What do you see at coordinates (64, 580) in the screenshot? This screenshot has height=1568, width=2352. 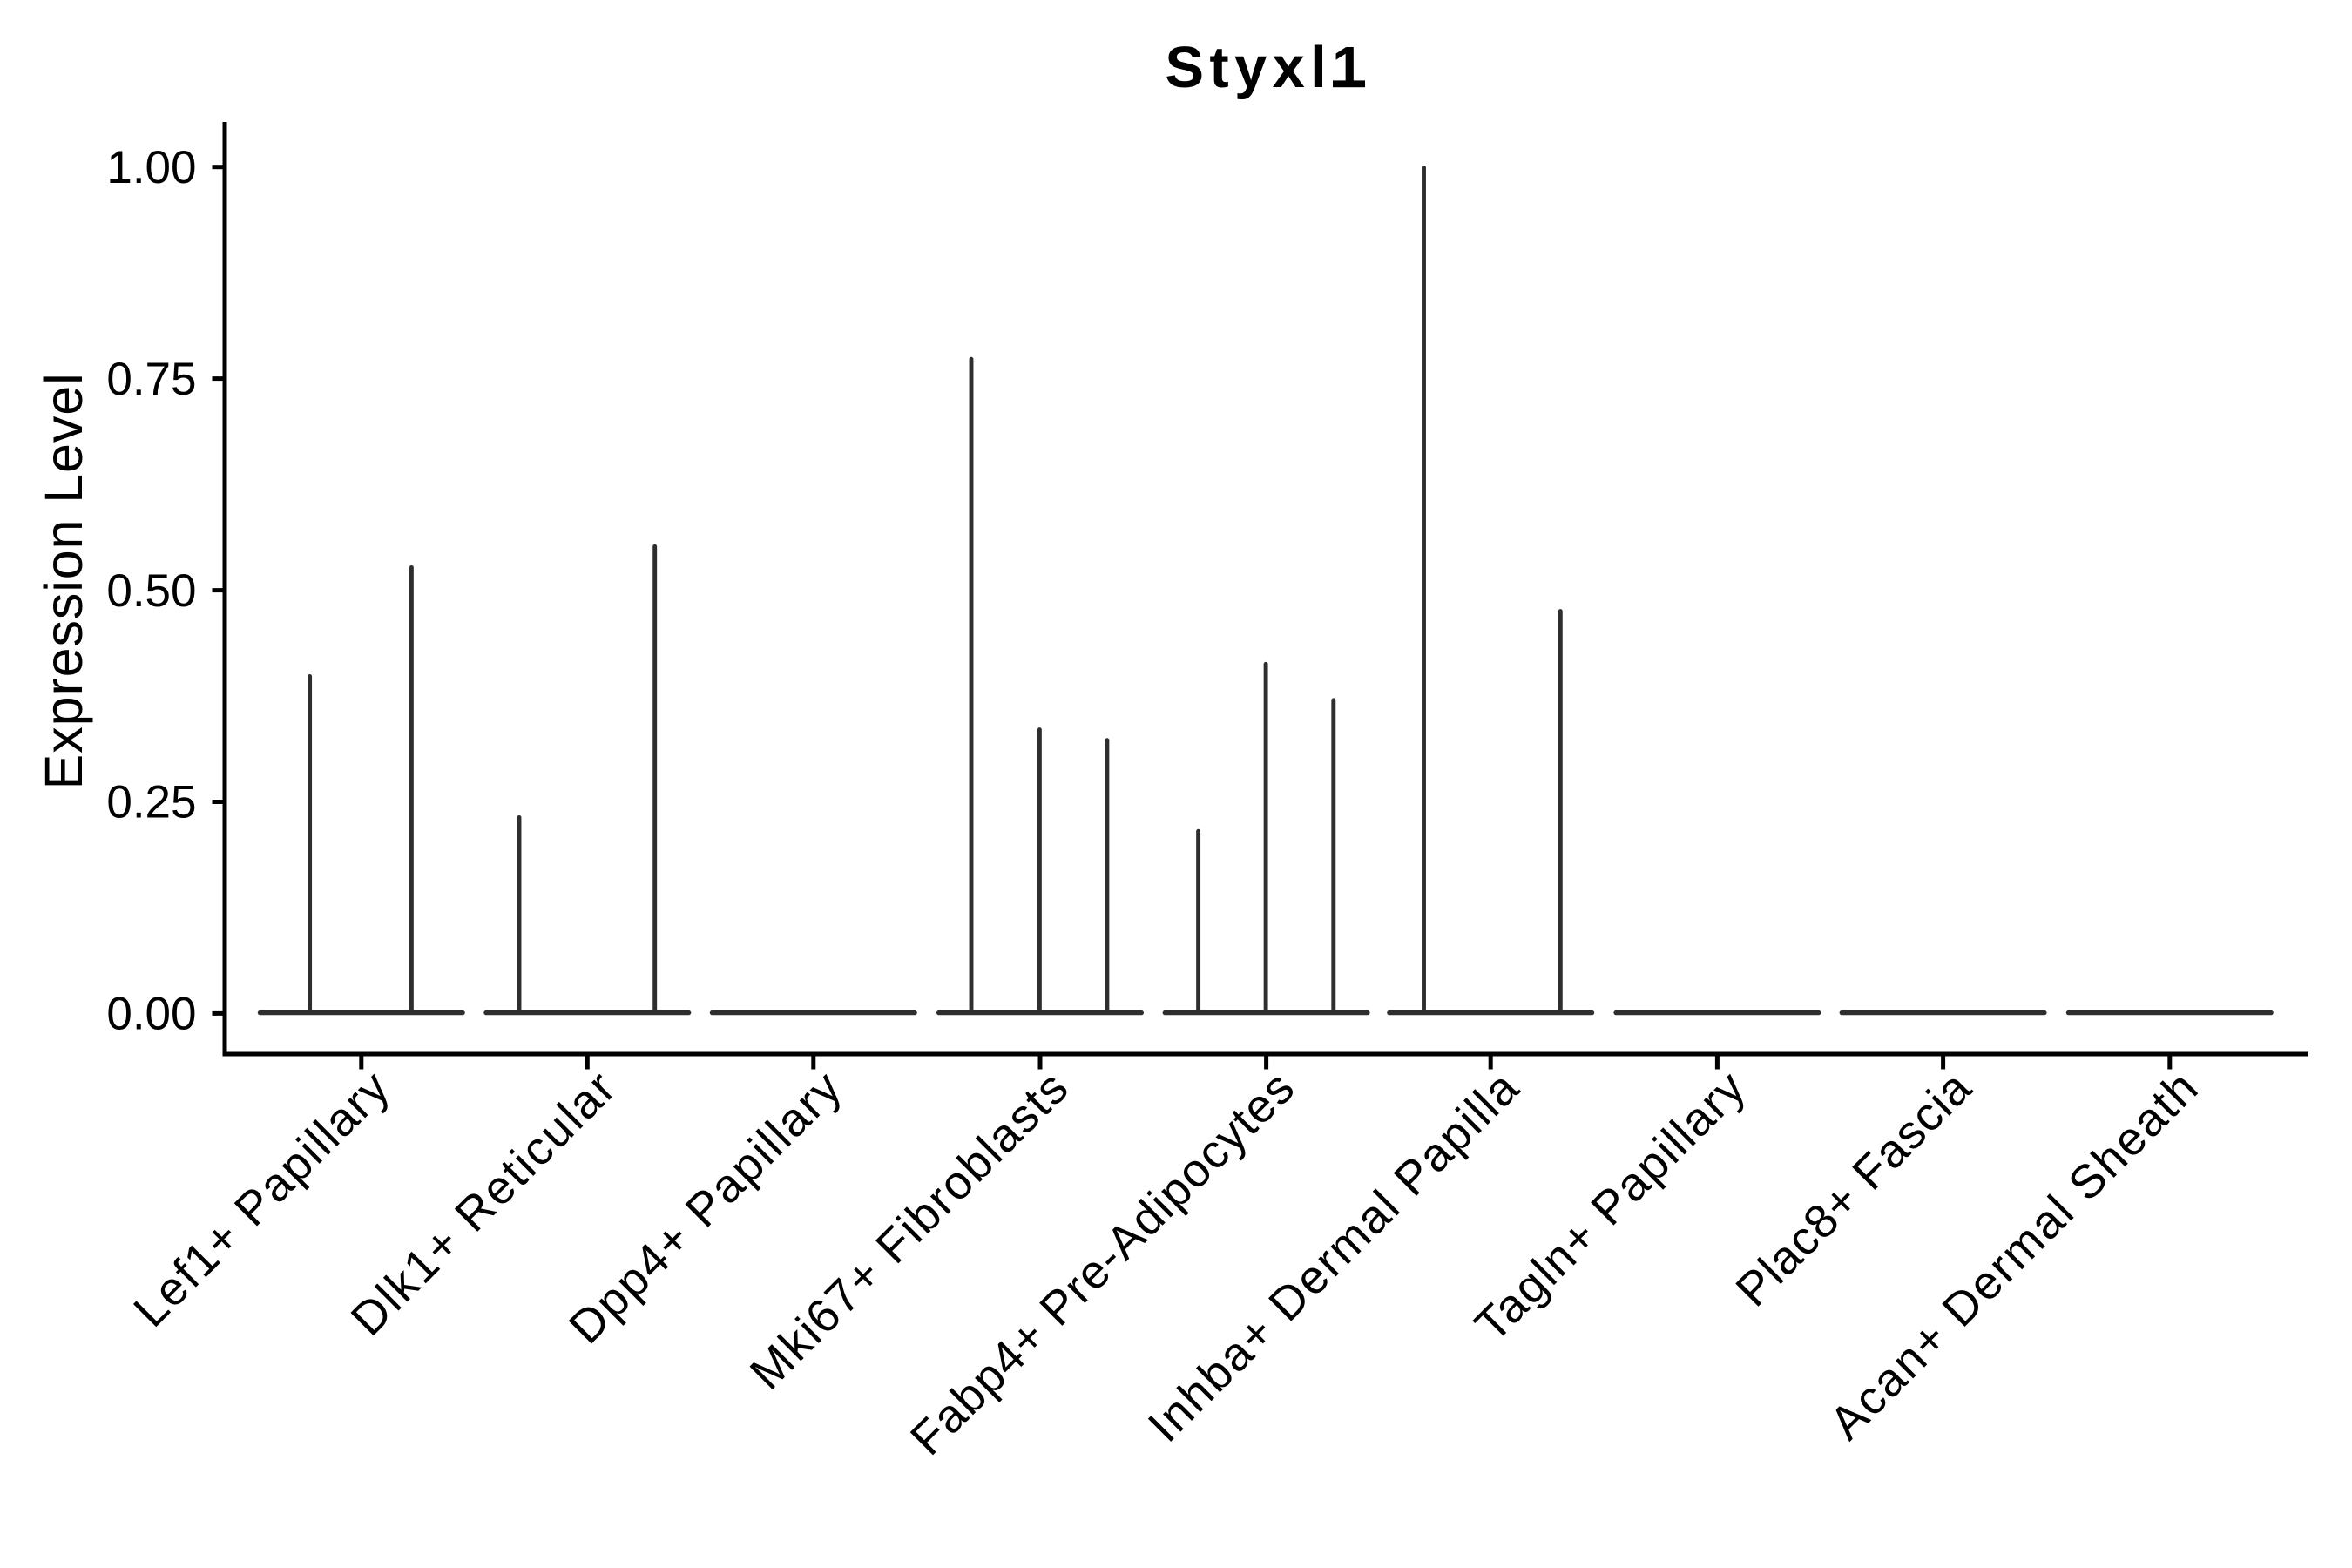 I see `svg-text: Expression Level` at bounding box center [64, 580].